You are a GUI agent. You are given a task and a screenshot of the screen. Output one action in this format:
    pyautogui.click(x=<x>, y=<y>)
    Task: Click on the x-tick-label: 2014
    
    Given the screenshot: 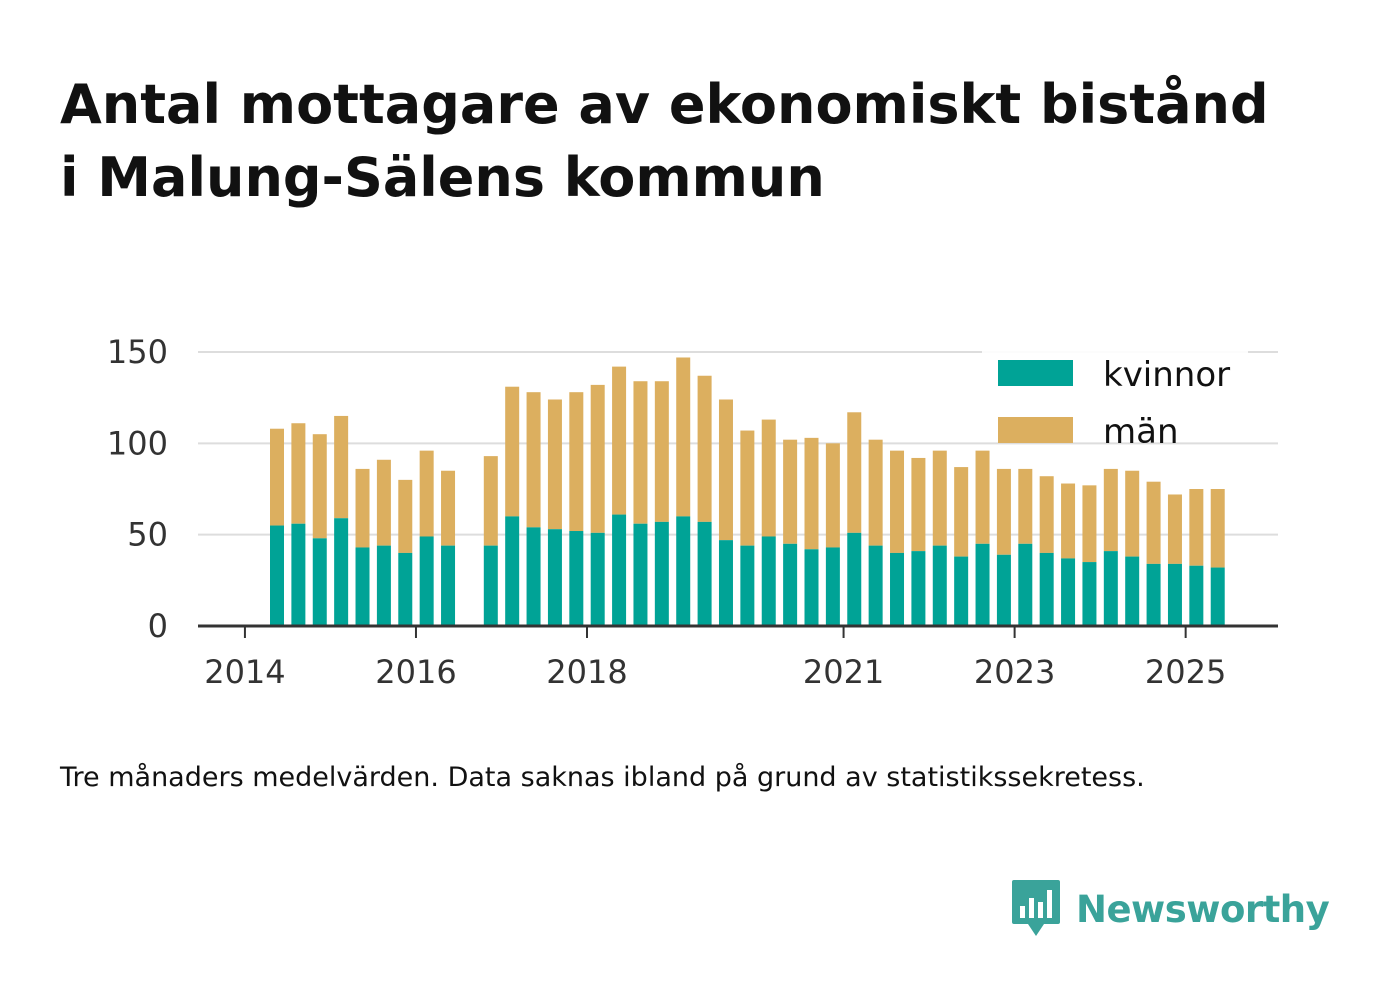 What is the action you would take?
    pyautogui.click(x=244, y=672)
    